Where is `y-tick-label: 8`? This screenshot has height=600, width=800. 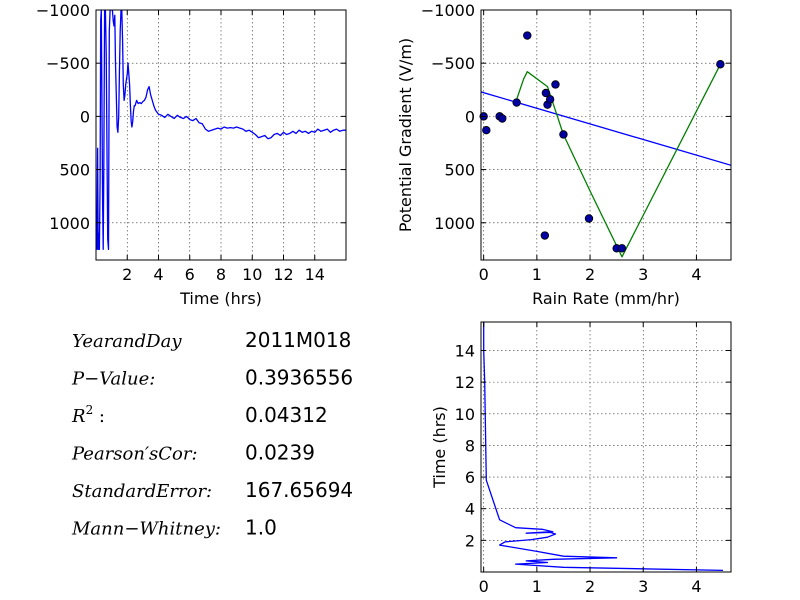 y-tick-label: 8 is located at coordinates (470, 445).